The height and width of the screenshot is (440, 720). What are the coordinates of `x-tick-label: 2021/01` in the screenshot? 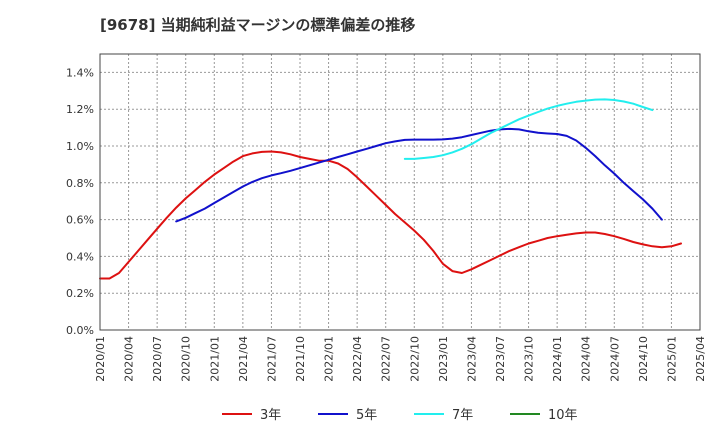 It's located at (214, 359).